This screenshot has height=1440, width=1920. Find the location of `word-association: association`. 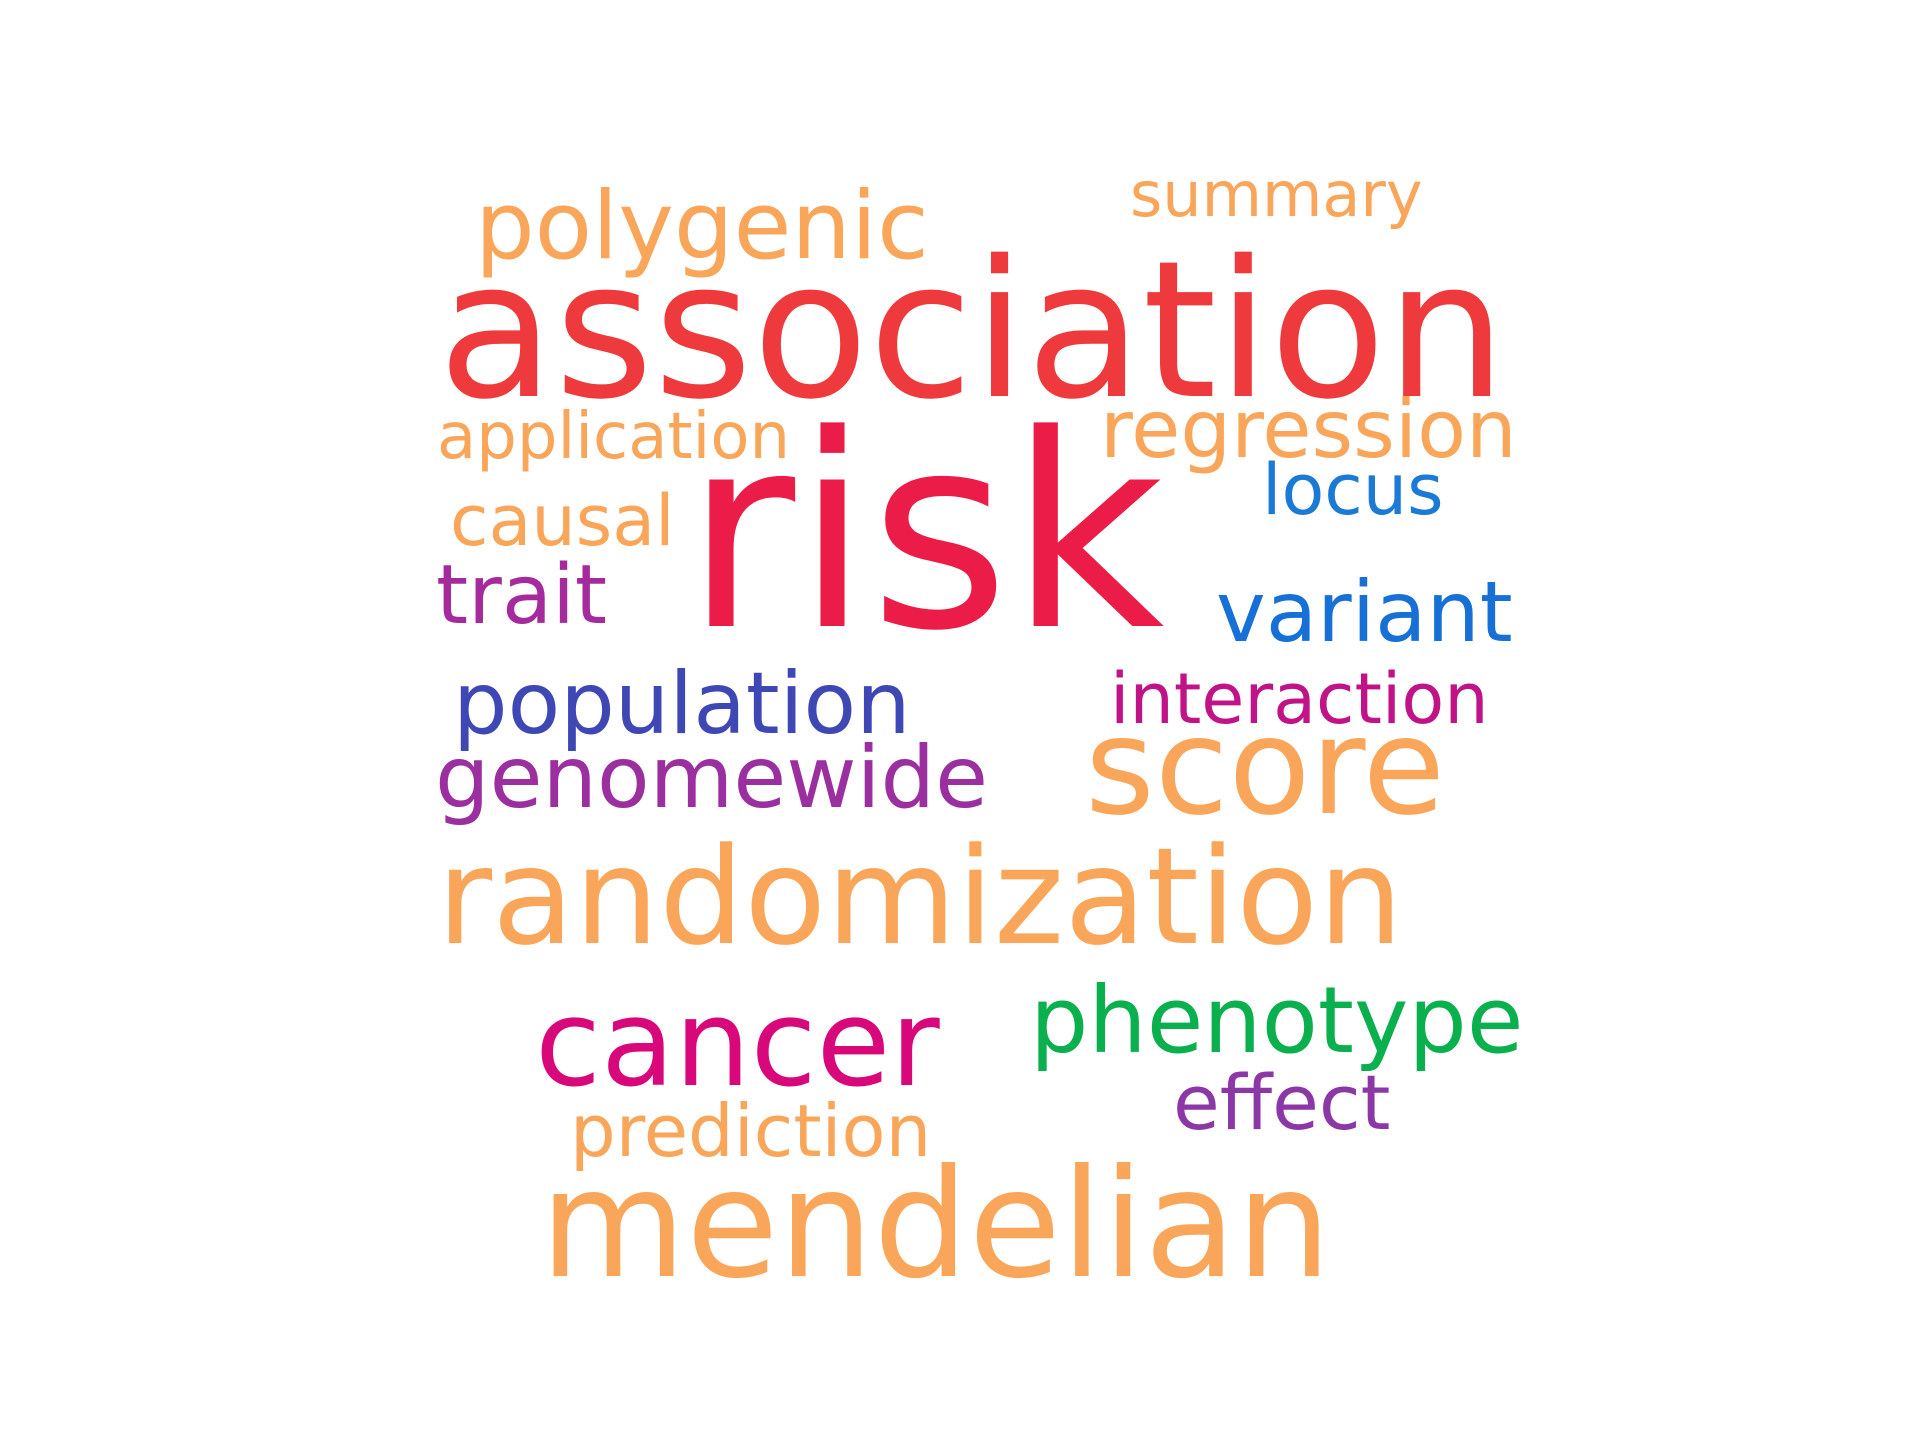

word-association: association is located at coordinates (972, 330).